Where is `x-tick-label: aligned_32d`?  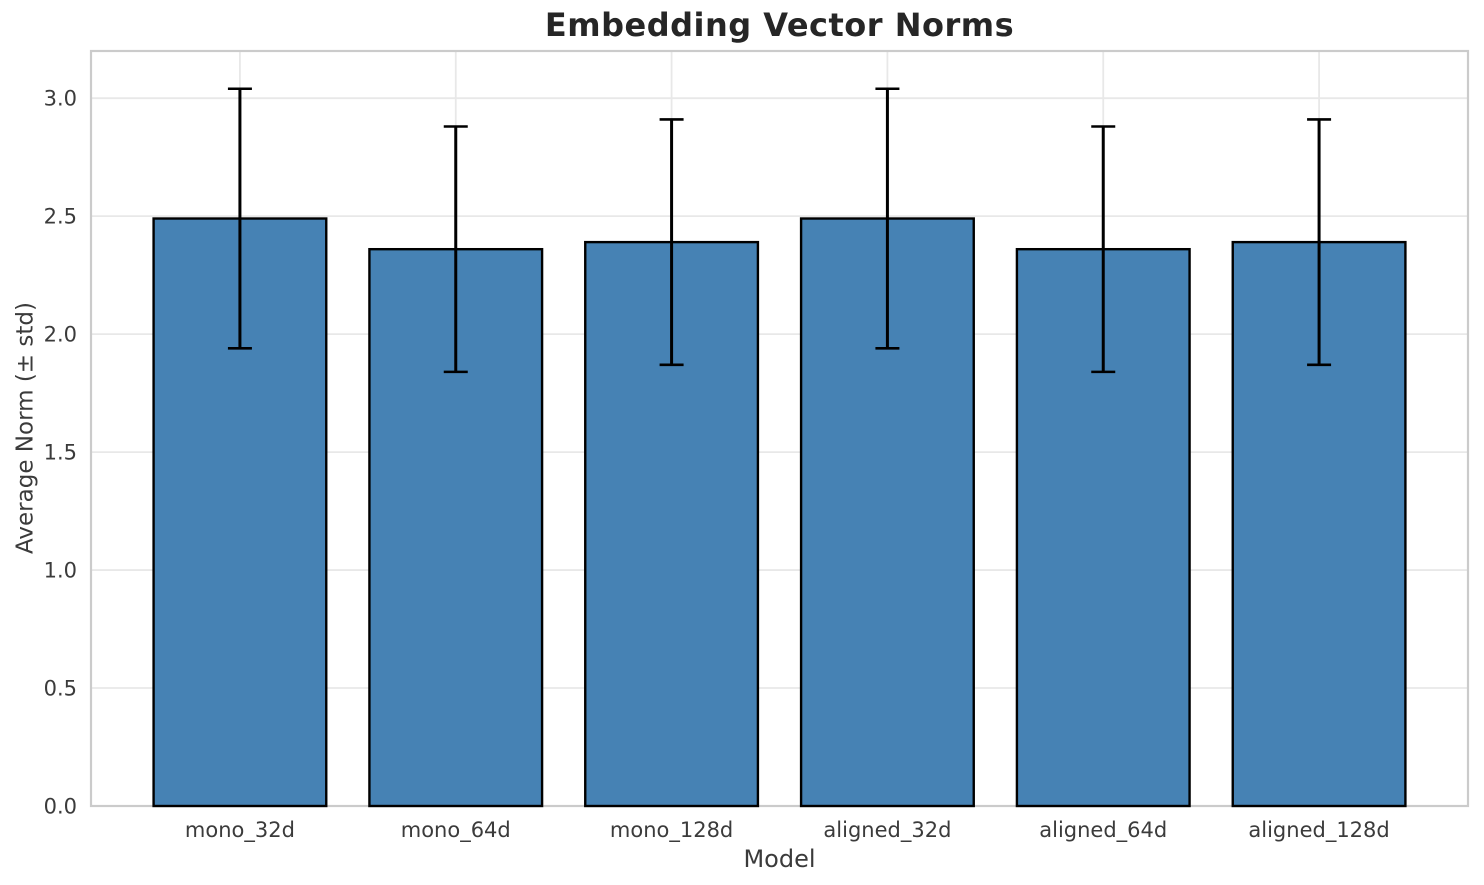 x-tick-label: aligned_32d is located at coordinates (887, 830).